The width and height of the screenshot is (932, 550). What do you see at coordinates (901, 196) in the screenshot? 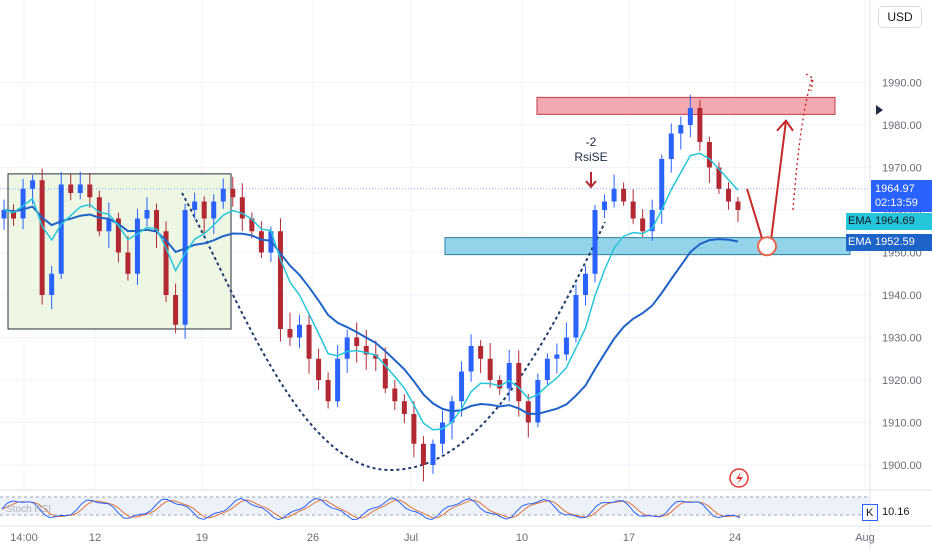
I see `current-price-tag: 1964.97 02:13:59` at bounding box center [901, 196].